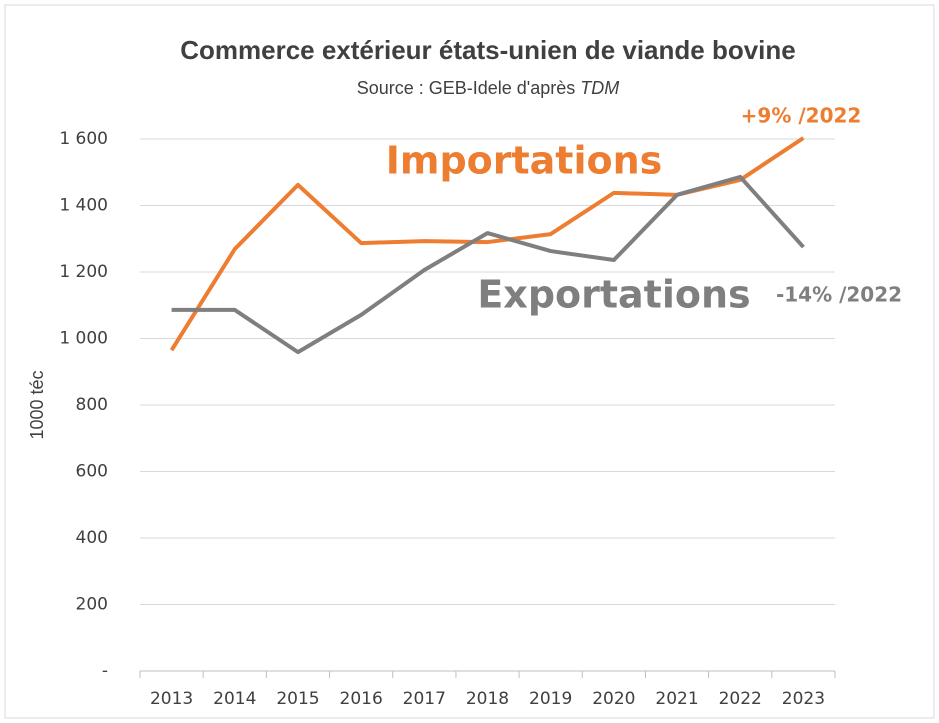 This screenshot has height=723, width=939. I want to click on subtitle-text: Source : GEB-Idele d'après, so click(466, 88).